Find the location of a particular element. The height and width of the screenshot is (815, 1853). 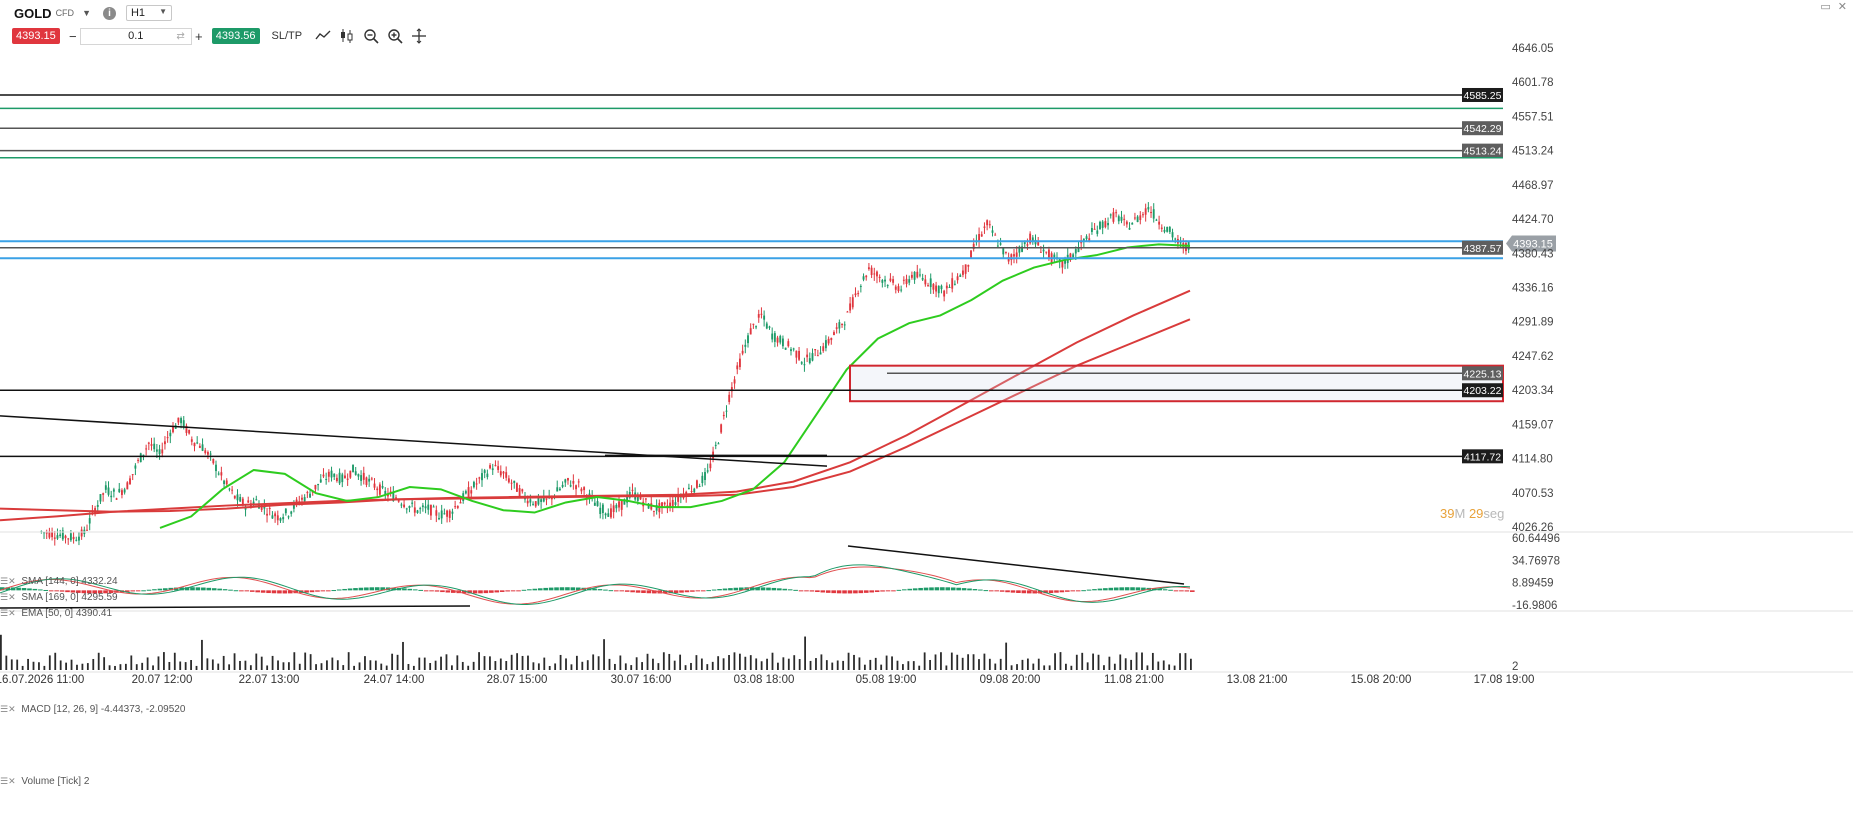

x-tick-label: 22.07 13:00 is located at coordinates (269, 680).